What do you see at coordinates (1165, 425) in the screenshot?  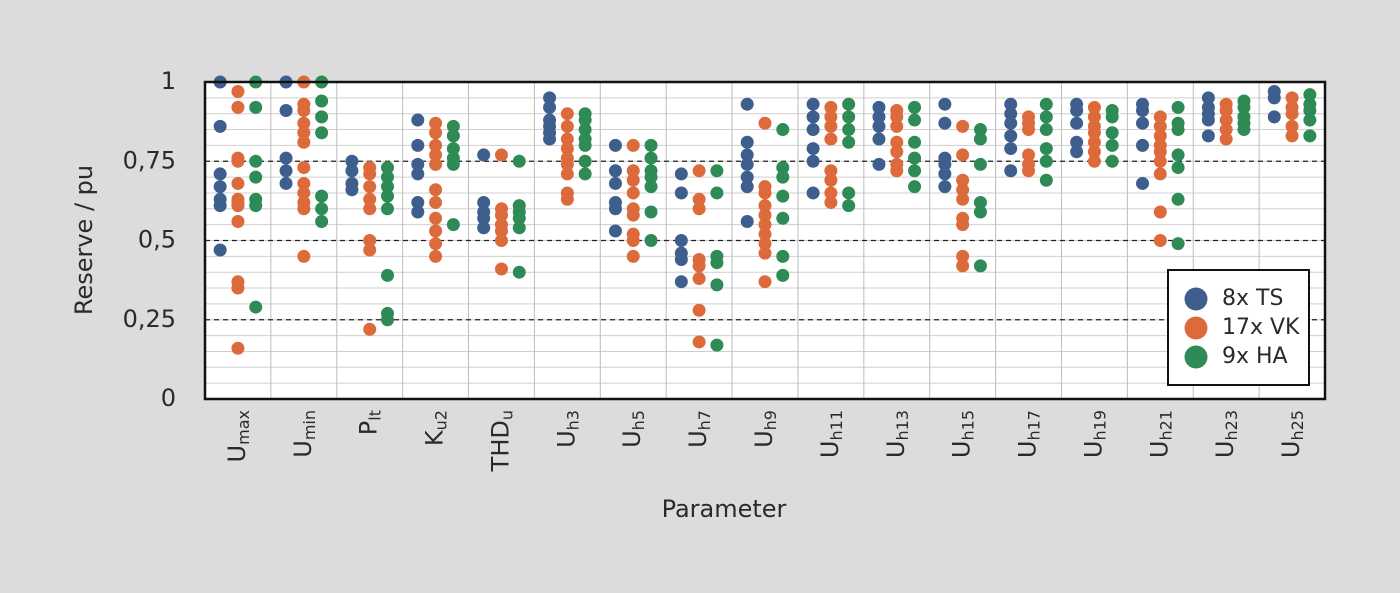 I see `x-tick-label-sub: h21` at bounding box center [1165, 425].